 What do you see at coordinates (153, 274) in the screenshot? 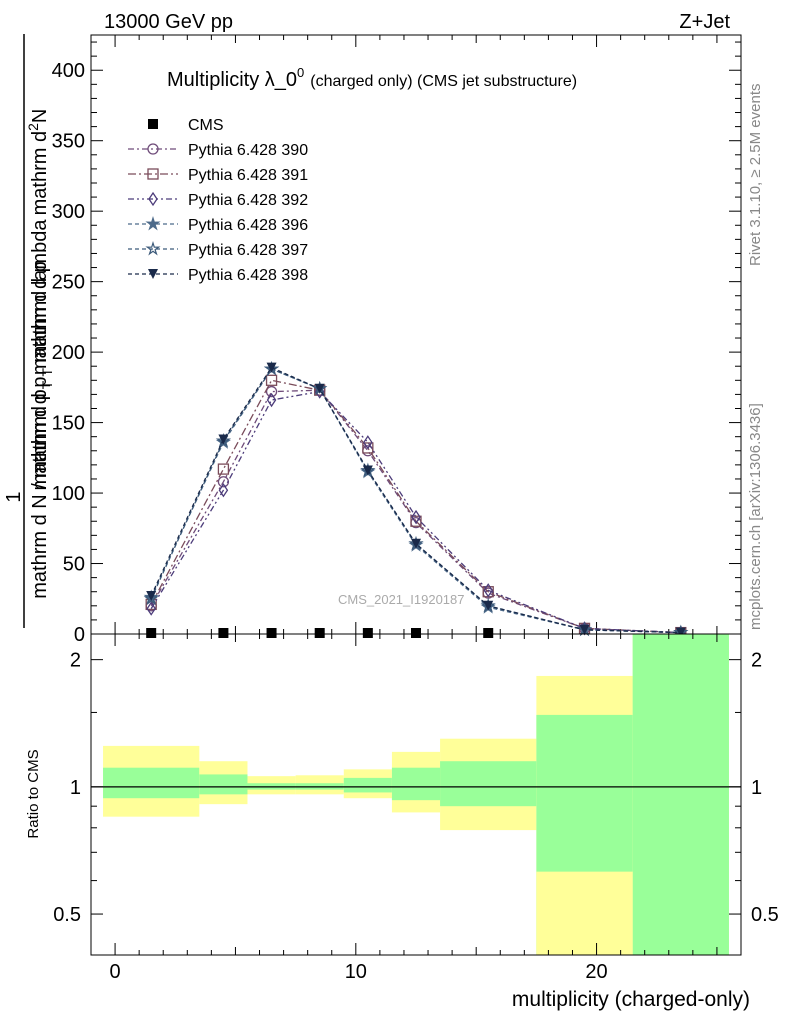
I see `legend-marker-p398` at bounding box center [153, 274].